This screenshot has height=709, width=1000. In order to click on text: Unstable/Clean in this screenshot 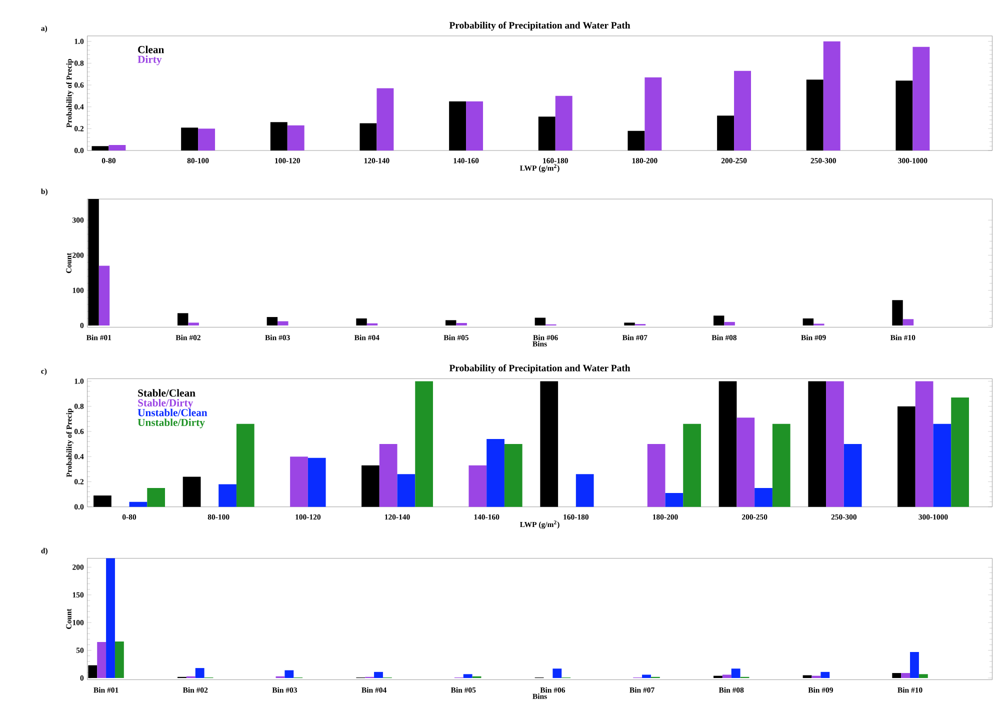, I will do `click(173, 412)`.